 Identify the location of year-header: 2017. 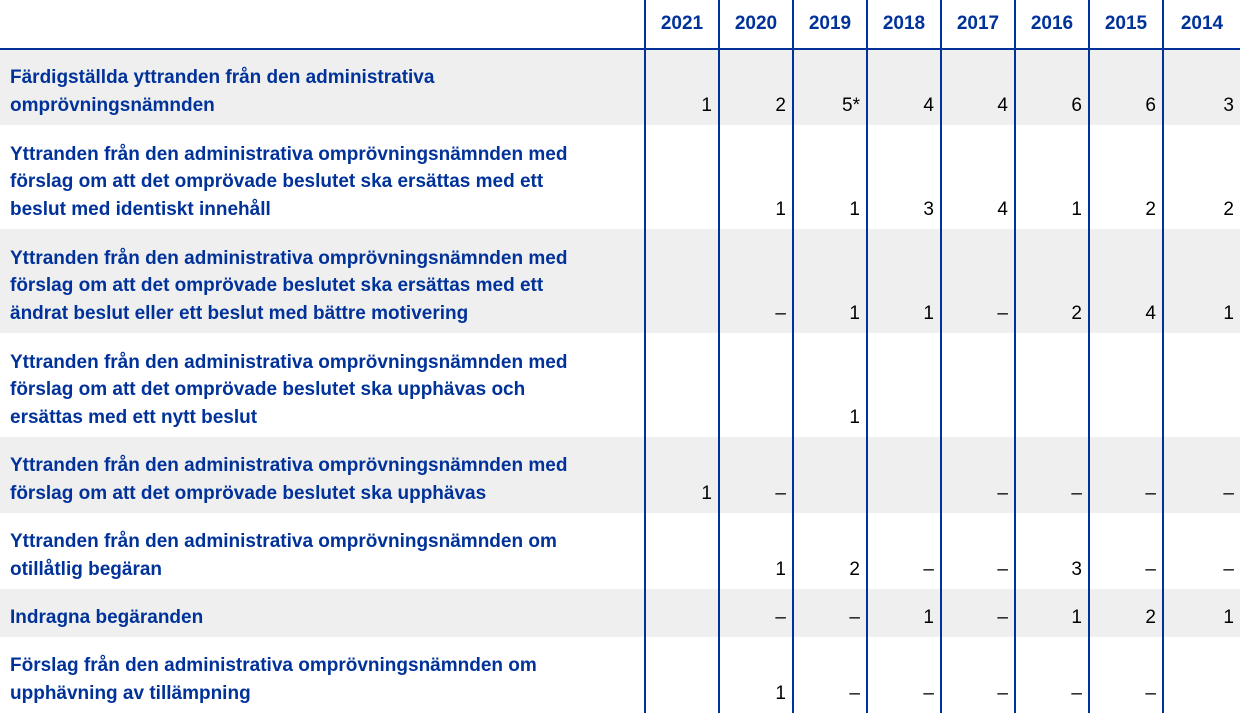
(977, 25).